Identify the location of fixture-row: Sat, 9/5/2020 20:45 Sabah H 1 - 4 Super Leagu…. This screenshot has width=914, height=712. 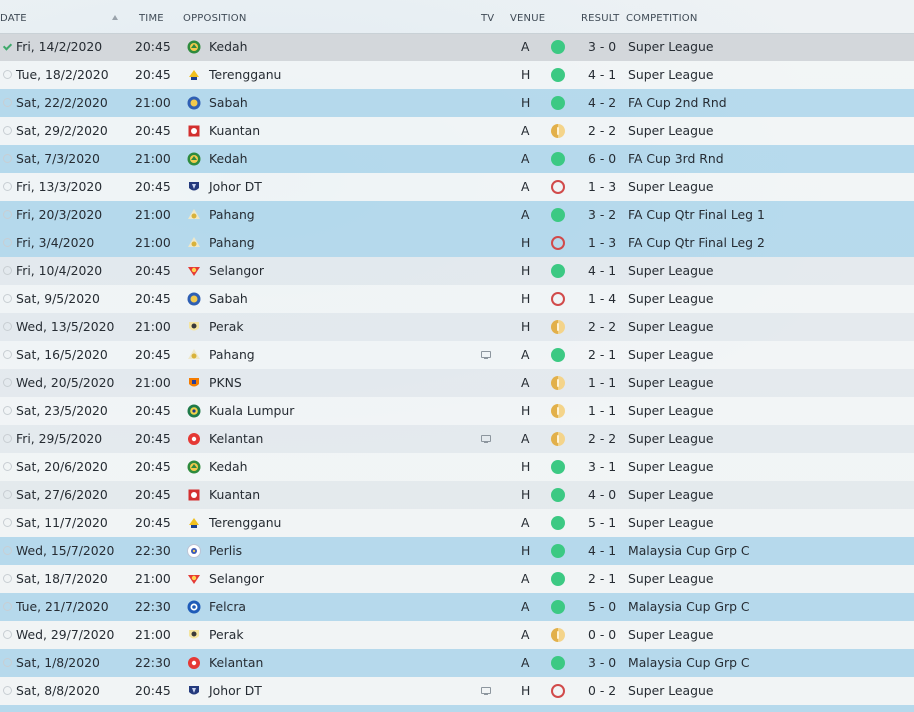
(457, 299).